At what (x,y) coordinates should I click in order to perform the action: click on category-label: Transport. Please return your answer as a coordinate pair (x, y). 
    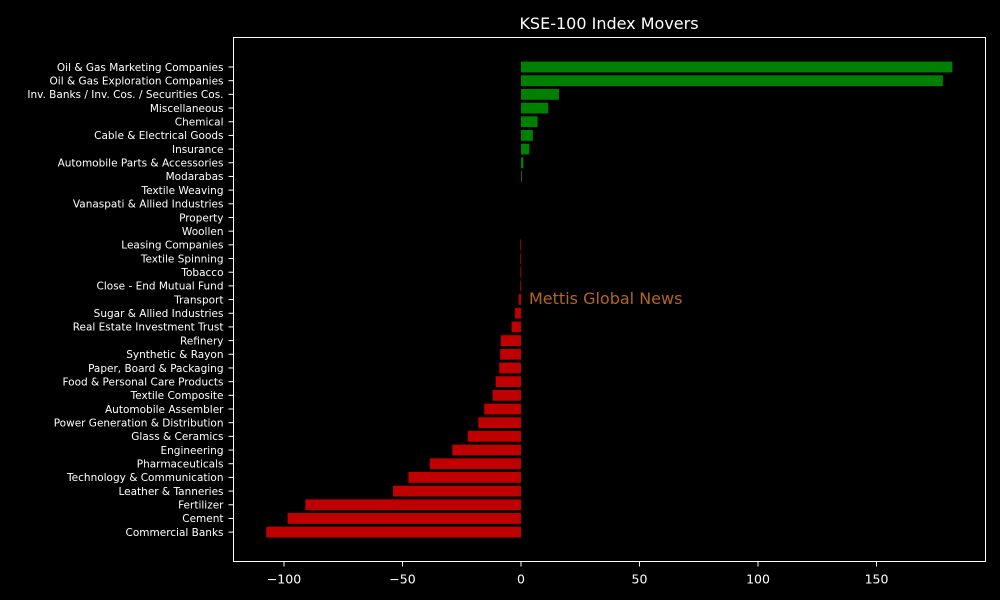
    Looking at the image, I should click on (198, 300).